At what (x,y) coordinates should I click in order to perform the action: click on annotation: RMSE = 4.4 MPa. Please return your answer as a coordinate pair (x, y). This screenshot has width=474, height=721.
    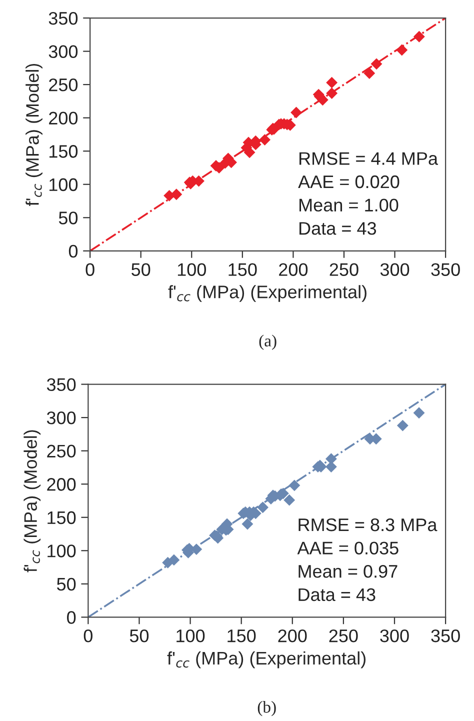
    Looking at the image, I should click on (369, 158).